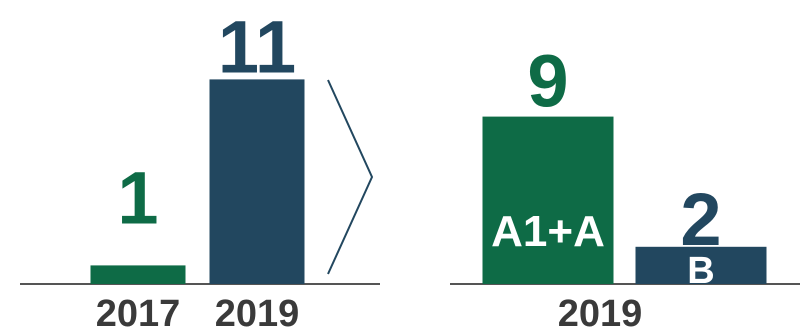 This screenshot has width=802, height=332. What do you see at coordinates (137, 197) in the screenshot?
I see `value-label-2017: 1` at bounding box center [137, 197].